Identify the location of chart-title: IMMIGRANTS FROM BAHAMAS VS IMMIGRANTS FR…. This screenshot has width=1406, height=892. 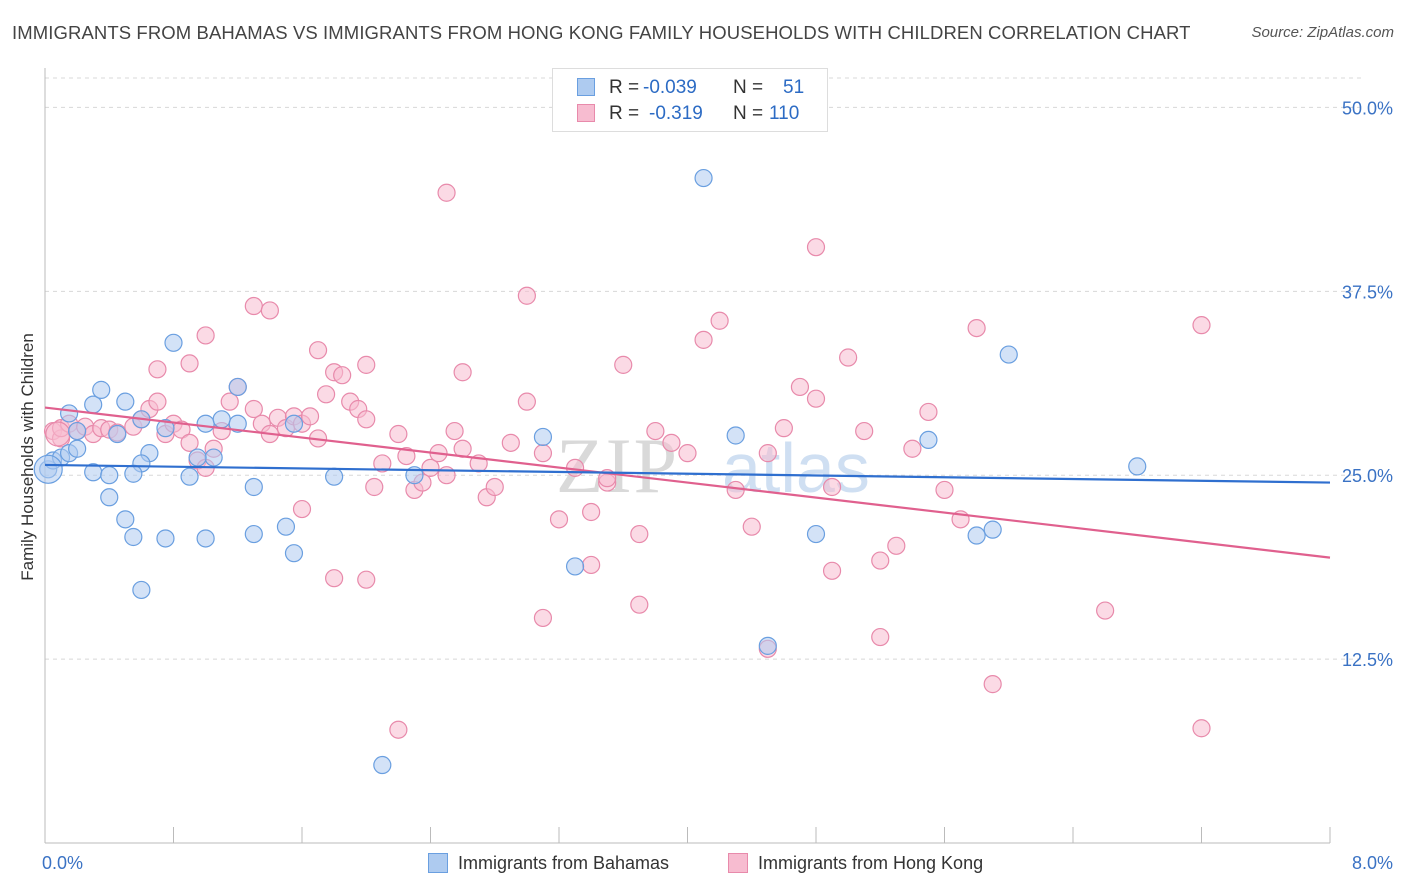
(601, 32).